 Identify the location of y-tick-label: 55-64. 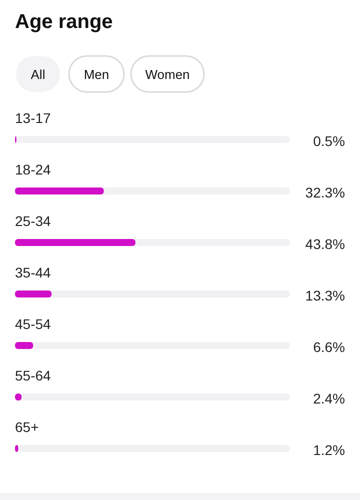
(33, 376).